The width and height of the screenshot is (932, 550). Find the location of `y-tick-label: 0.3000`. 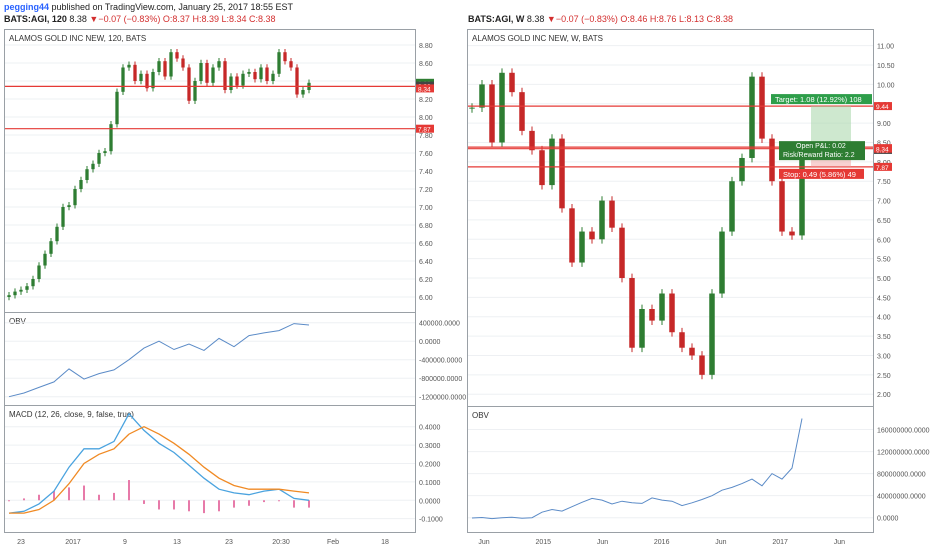

y-tick-label: 0.3000 is located at coordinates (430, 446).